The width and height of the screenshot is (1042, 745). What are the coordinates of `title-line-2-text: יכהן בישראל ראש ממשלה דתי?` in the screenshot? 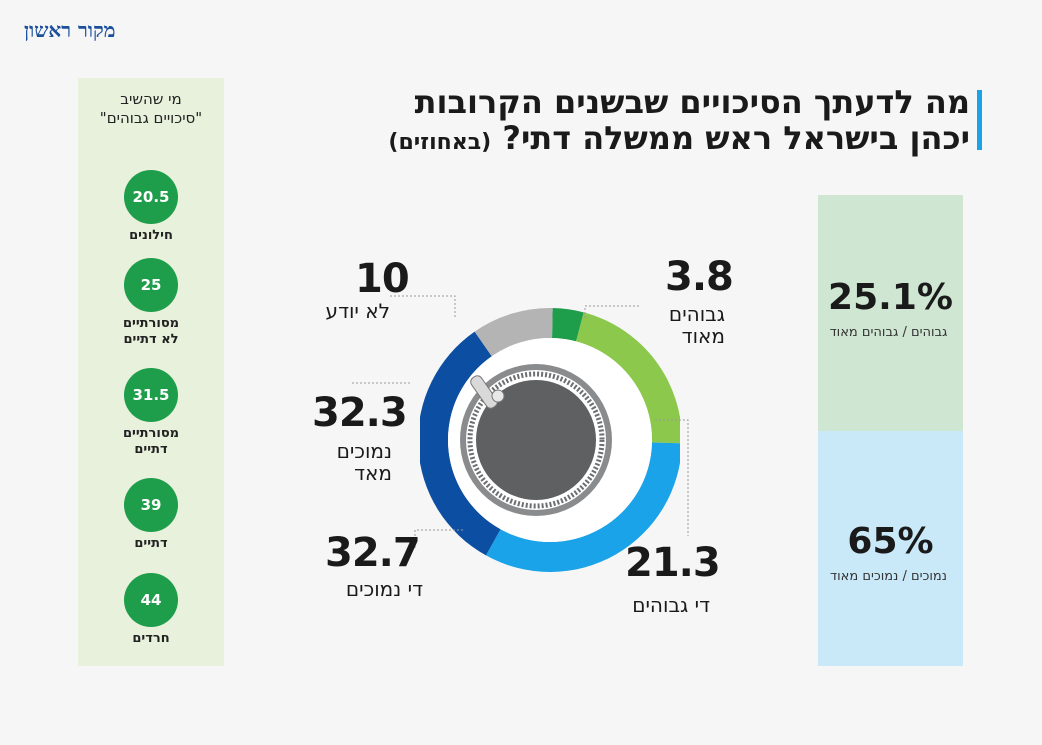 It's located at (736, 138).